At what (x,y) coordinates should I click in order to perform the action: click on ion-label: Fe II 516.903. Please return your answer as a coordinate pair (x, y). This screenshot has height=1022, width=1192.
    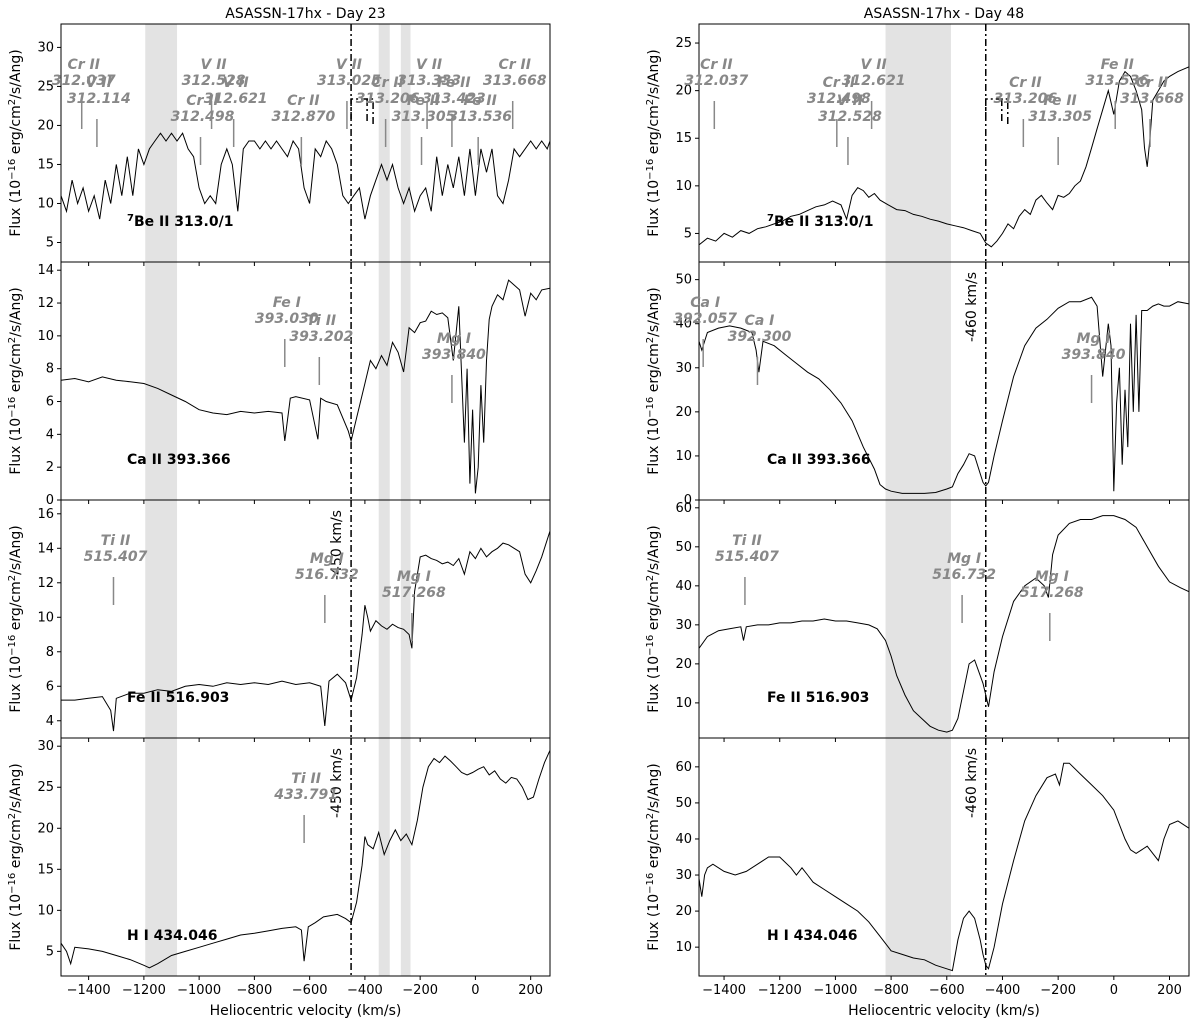
    Looking at the image, I should click on (178, 698).